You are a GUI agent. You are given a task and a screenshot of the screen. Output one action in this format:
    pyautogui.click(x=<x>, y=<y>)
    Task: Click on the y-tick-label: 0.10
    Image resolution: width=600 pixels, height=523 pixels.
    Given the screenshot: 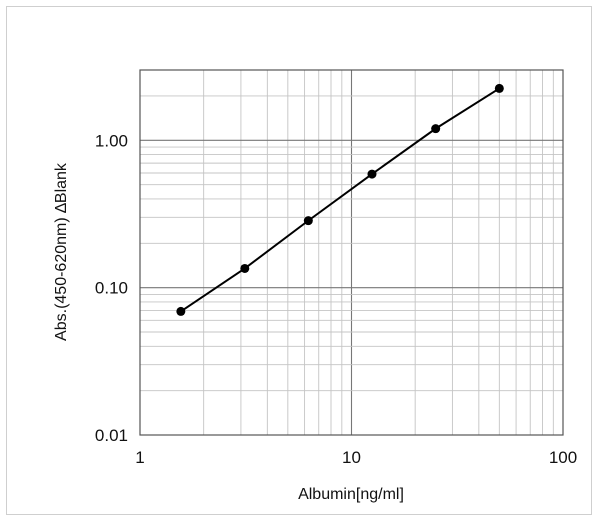 What is the action you would take?
    pyautogui.click(x=111, y=288)
    